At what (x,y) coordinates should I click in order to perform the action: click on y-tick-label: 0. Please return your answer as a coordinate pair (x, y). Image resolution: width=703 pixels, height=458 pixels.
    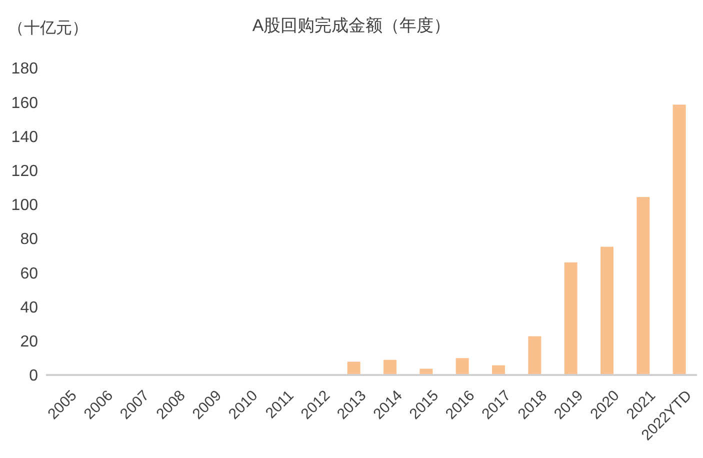
    Looking at the image, I should click on (33, 376).